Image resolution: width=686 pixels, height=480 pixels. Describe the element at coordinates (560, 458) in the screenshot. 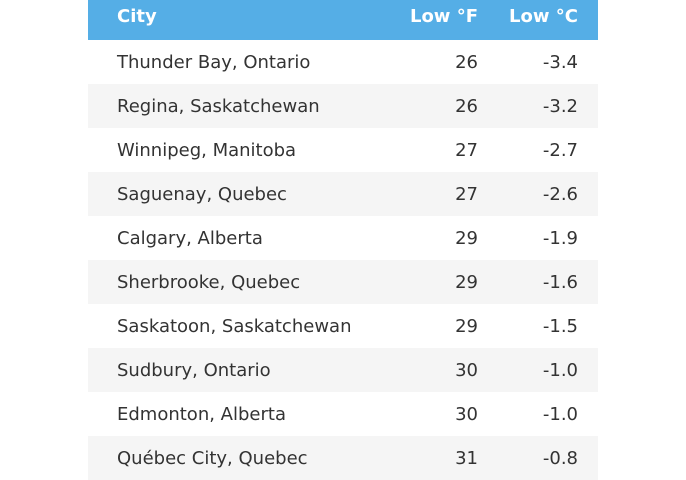

I see `table-cell: -0.8` at that location.